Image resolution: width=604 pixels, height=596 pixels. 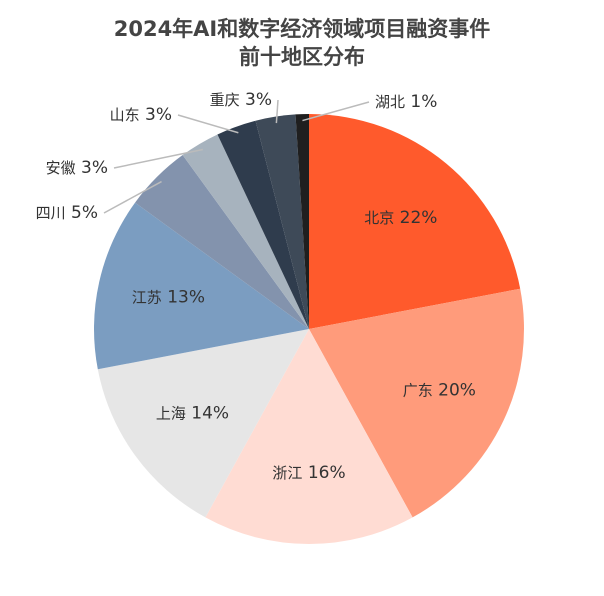 What do you see at coordinates (418, 390) in the screenshot?
I see `category-label: 广东` at bounding box center [418, 390].